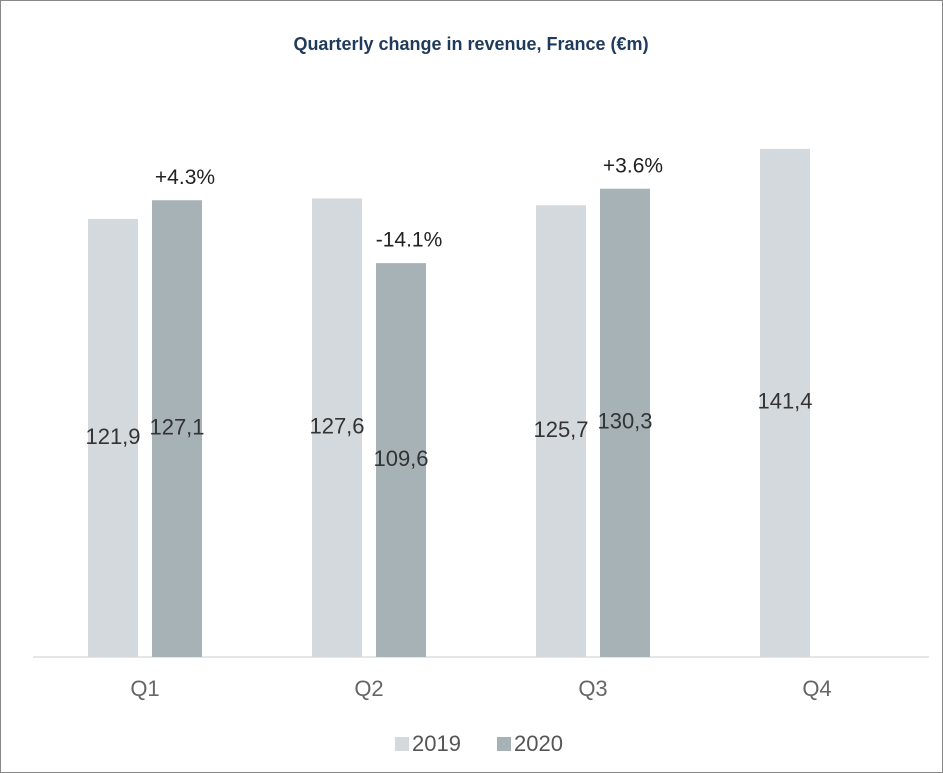 This screenshot has height=773, width=943. I want to click on data-label: 130,3, so click(624, 421).